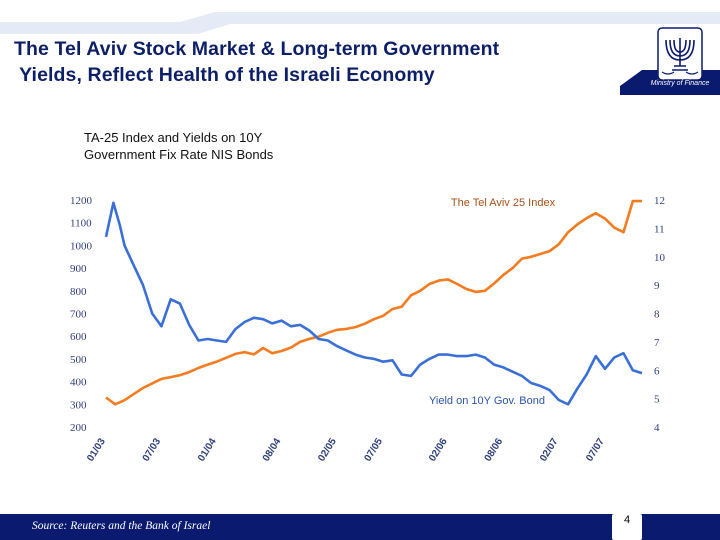 This screenshot has height=540, width=720. What do you see at coordinates (179, 154) in the screenshot?
I see `chart-subtitle-line-2: Government Fix Rate NIS Bonds` at bounding box center [179, 154].